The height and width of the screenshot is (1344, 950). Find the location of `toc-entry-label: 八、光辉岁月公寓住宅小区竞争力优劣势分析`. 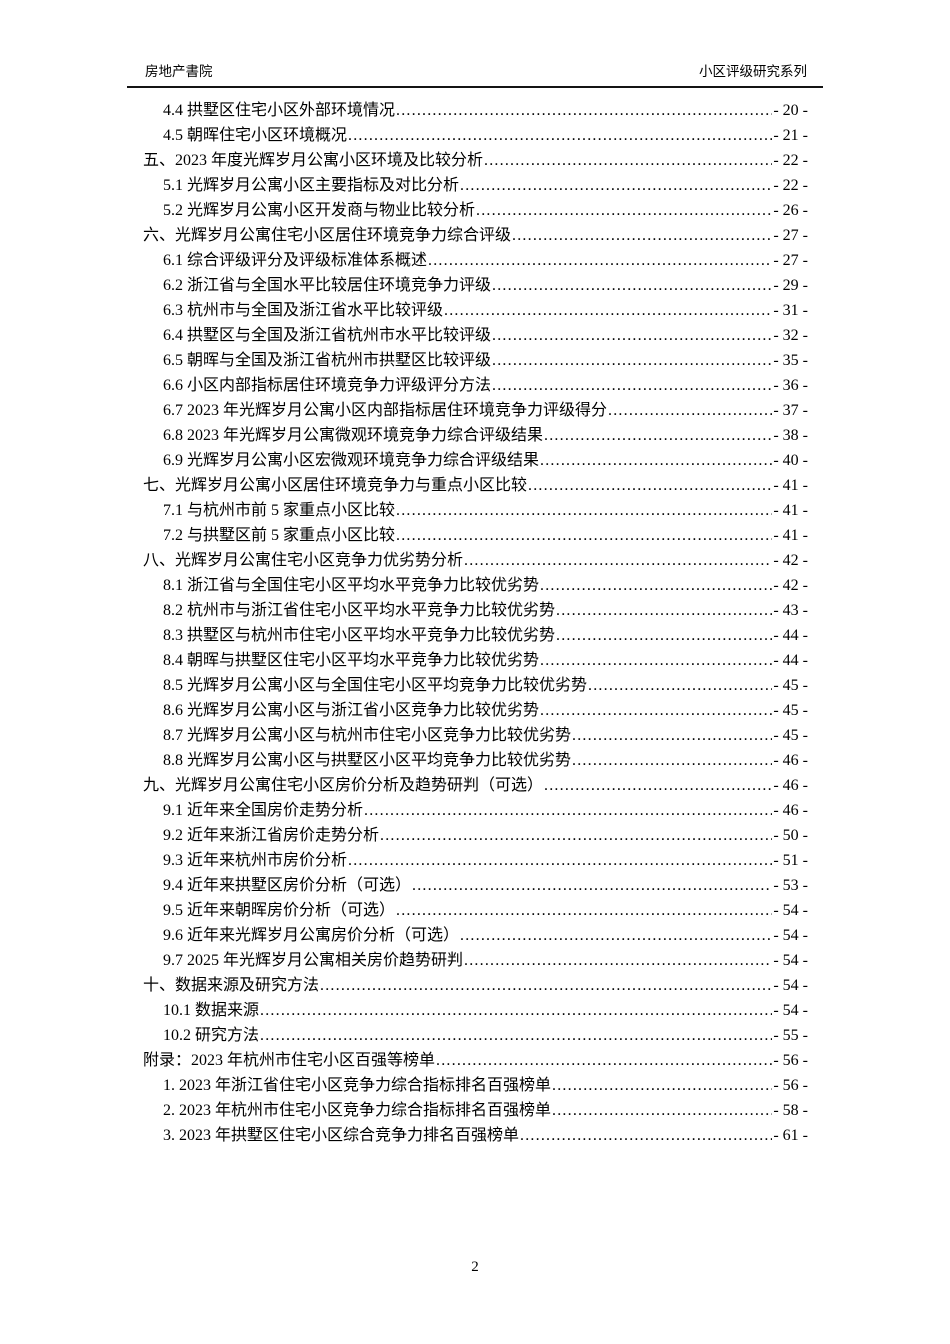

toc-entry-label: 八、光辉岁月公寓住宅小区竞争力优劣势分析 is located at coordinates (303, 560).